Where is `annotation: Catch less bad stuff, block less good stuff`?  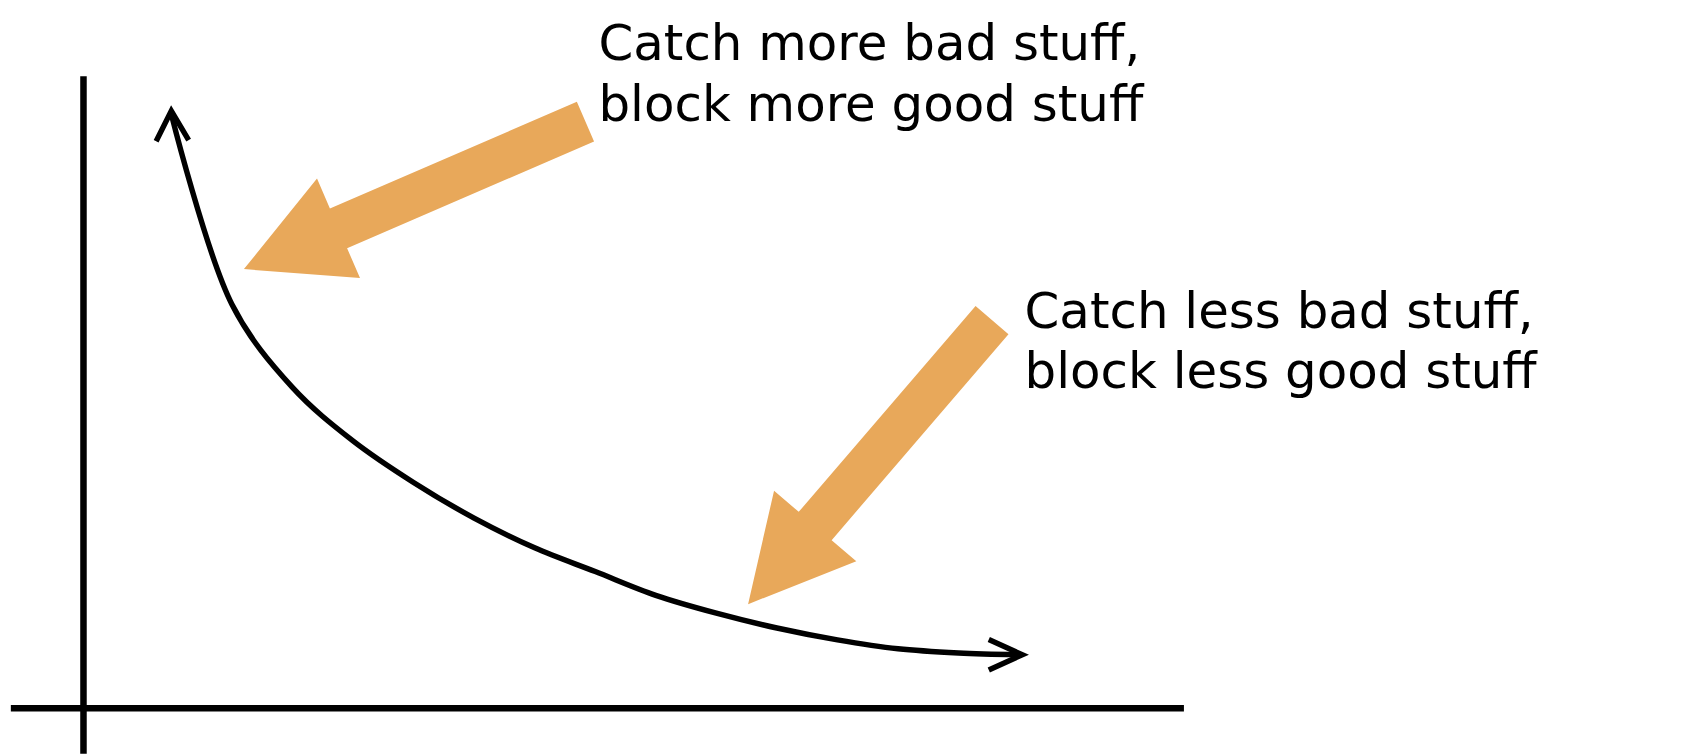
annotation: Catch less bad stuff, block less good stuff is located at coordinates (1281, 341).